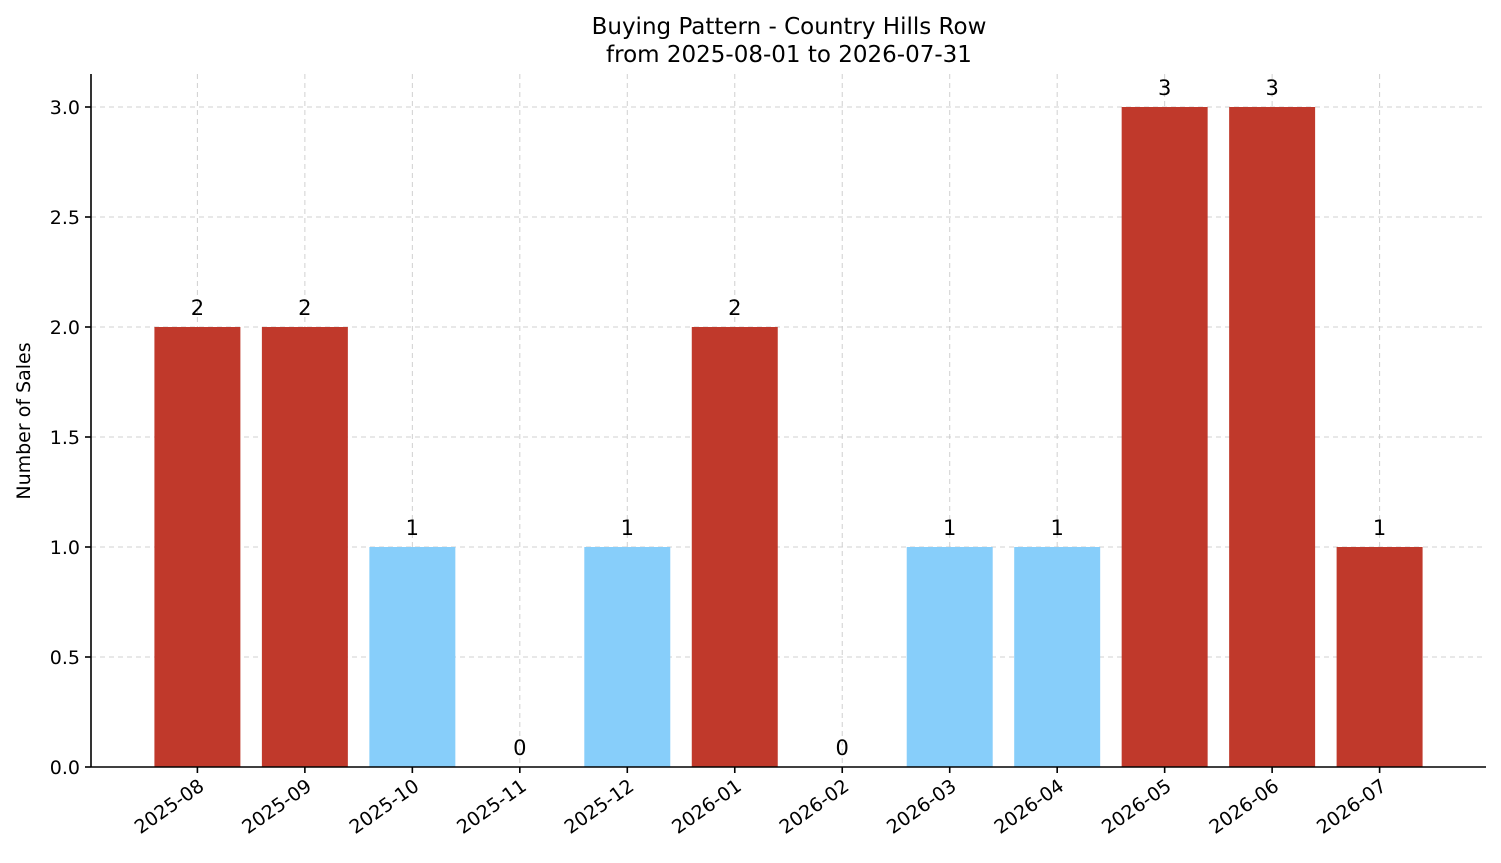 This screenshot has width=1501, height=863. What do you see at coordinates (789, 27) in the screenshot?
I see `chart-title: Buying Pattern - Country Hills Row` at bounding box center [789, 27].